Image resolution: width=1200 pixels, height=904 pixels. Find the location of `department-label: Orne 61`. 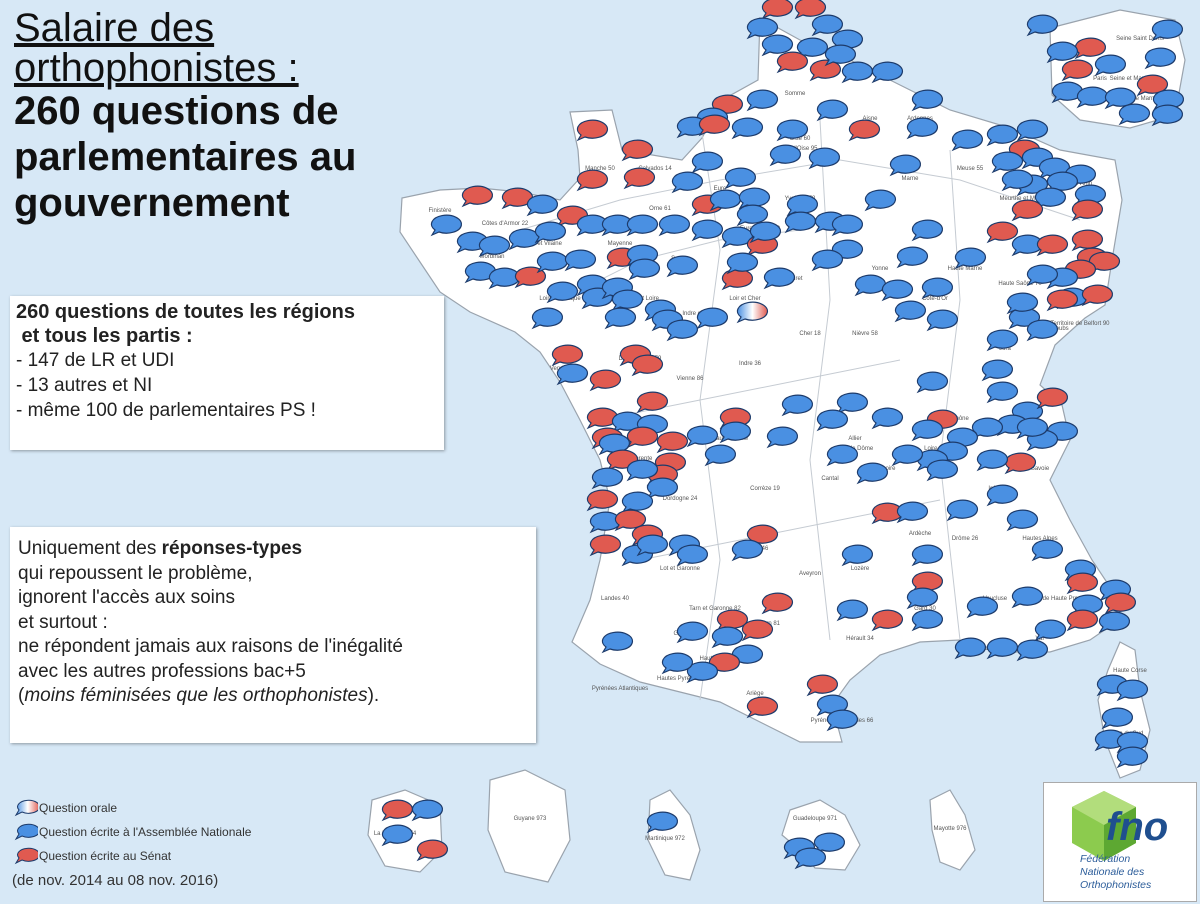

department-label: Orne 61 is located at coordinates (660, 209).